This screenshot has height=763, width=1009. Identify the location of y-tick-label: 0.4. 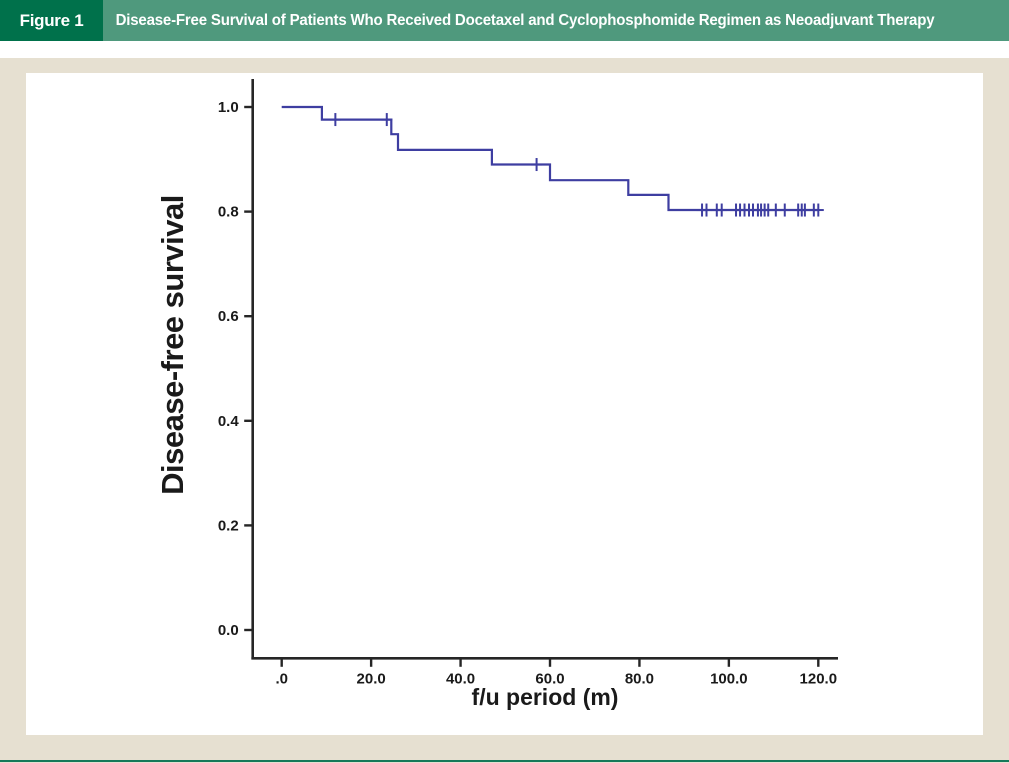
(229, 421).